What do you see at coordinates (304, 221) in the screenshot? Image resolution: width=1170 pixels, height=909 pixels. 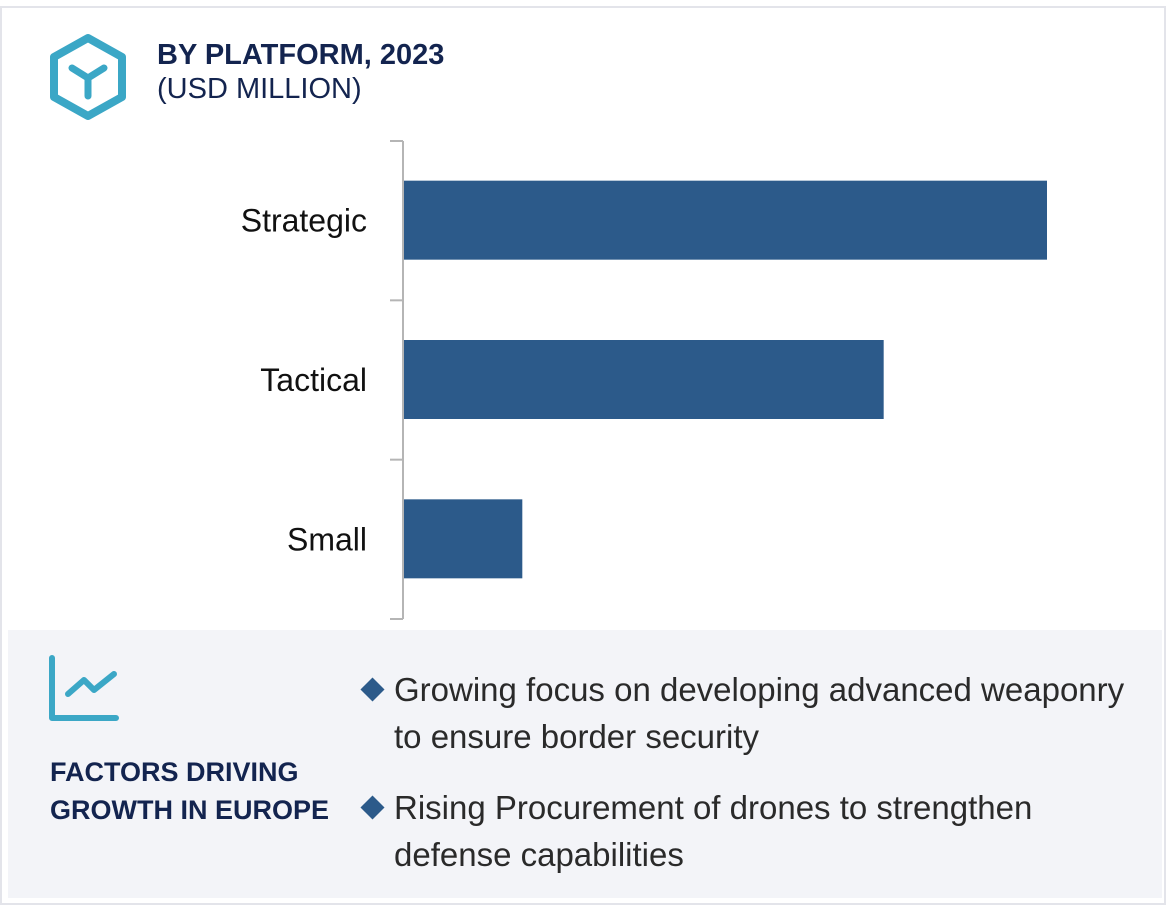 I see `category-label: Strategic` at bounding box center [304, 221].